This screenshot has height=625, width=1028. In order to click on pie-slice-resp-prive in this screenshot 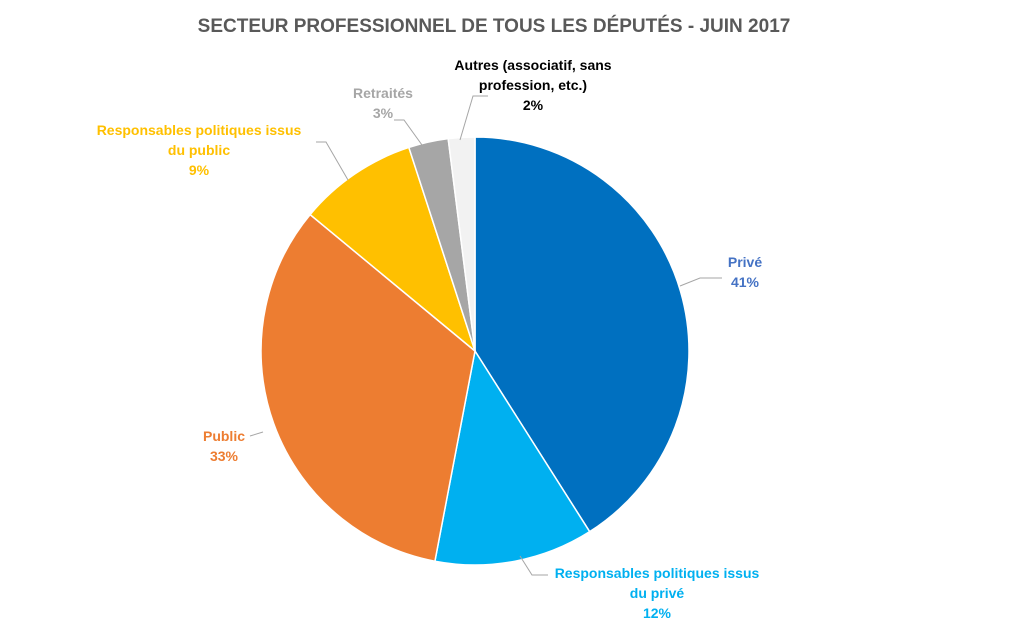, I will do `click(512, 457)`.